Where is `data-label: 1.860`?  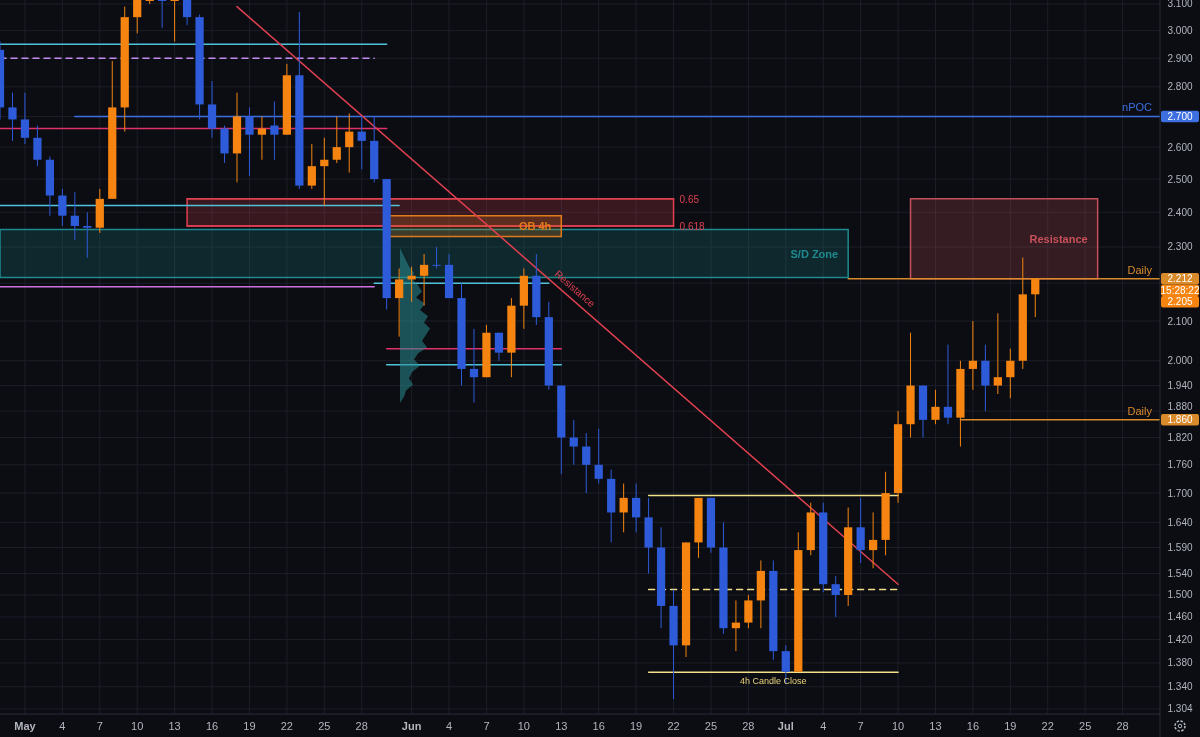 data-label: 1.860 is located at coordinates (1180, 420).